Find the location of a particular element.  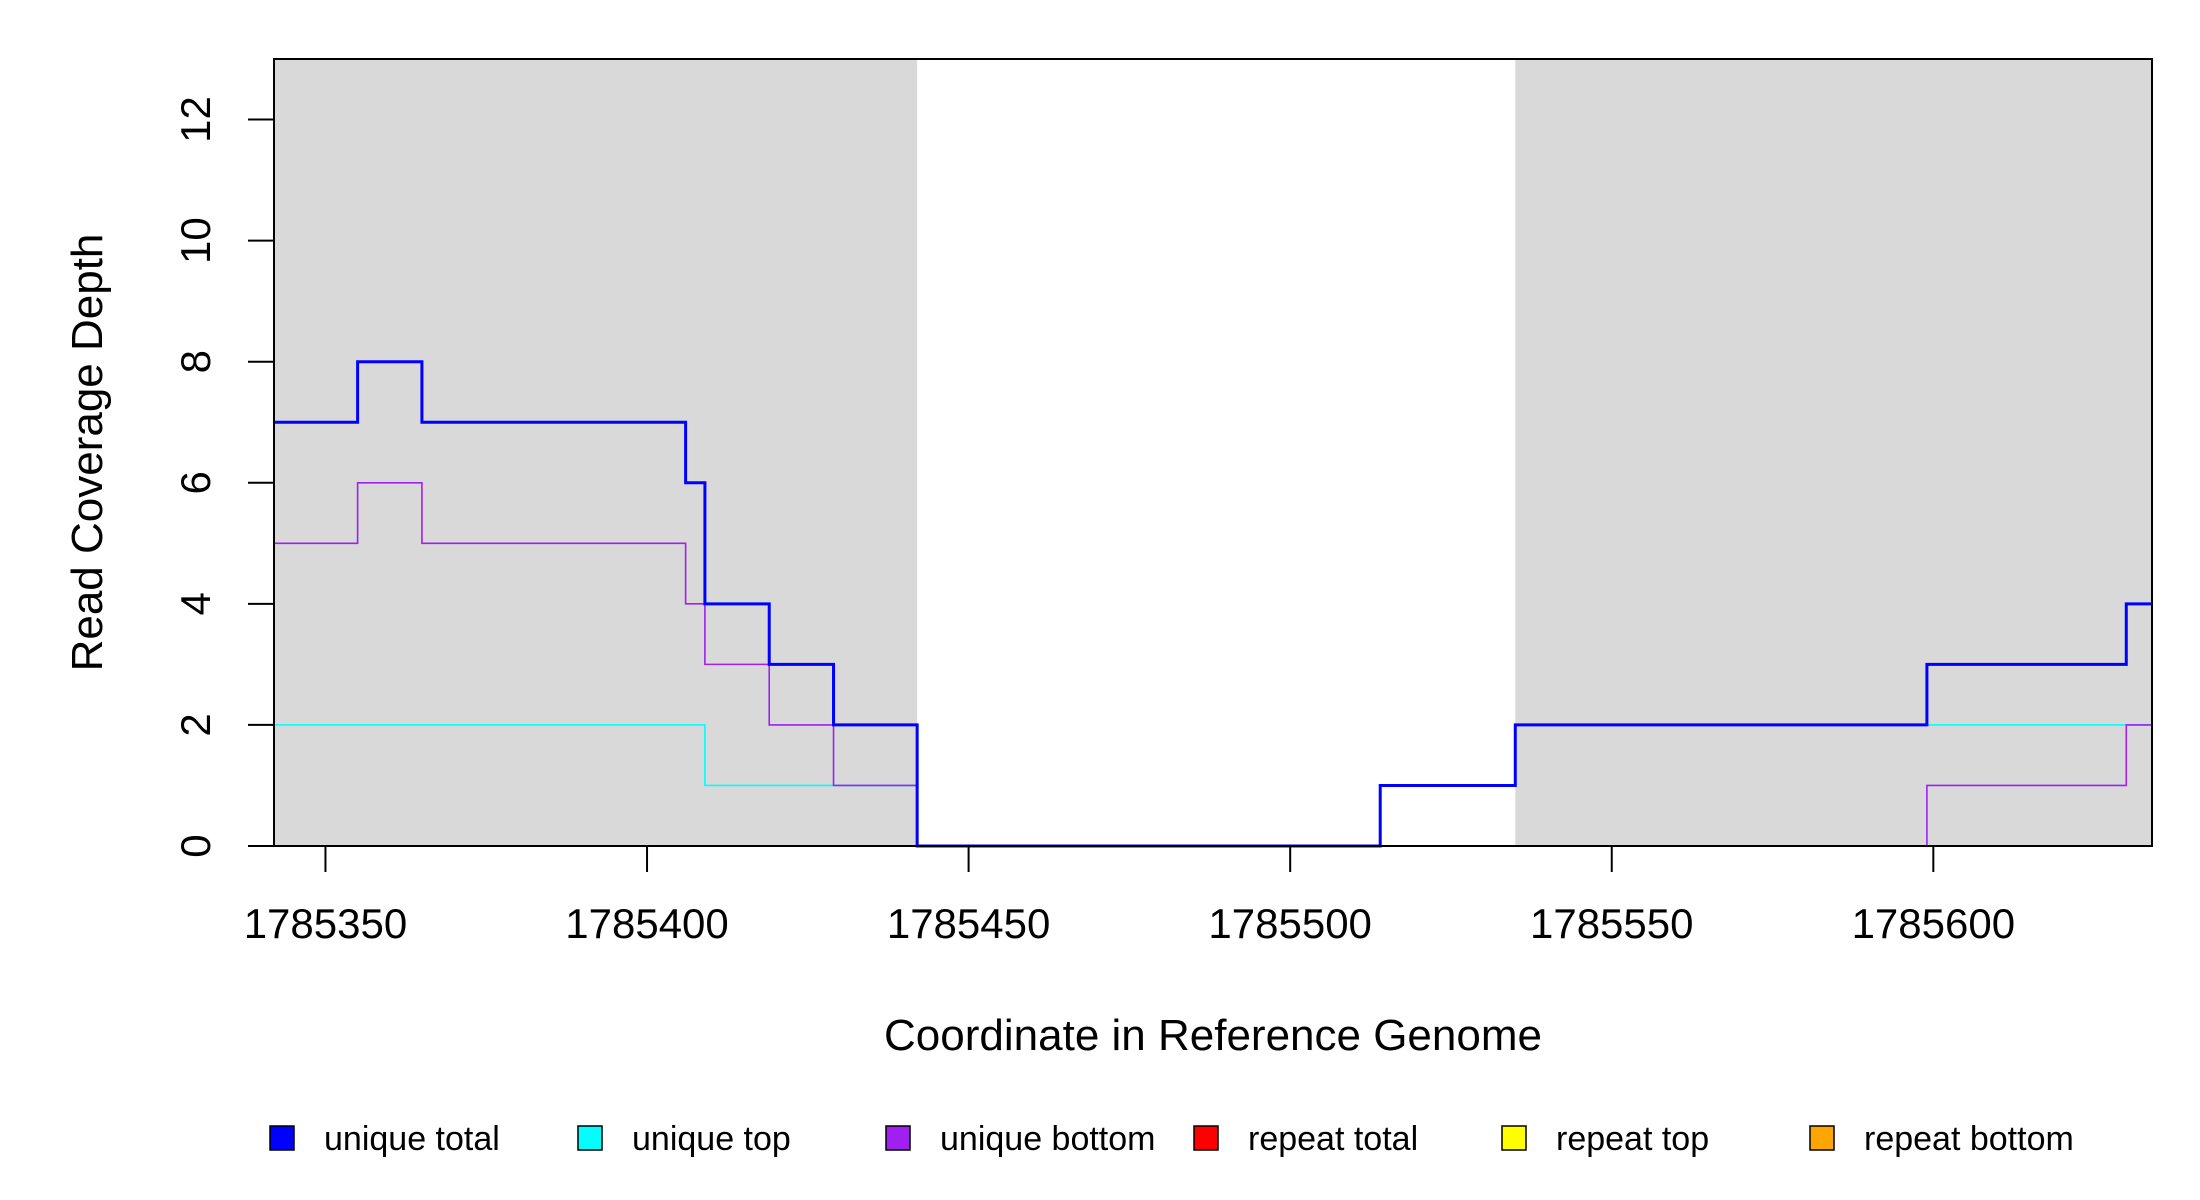

legend-label: unique top is located at coordinates (711, 1139).